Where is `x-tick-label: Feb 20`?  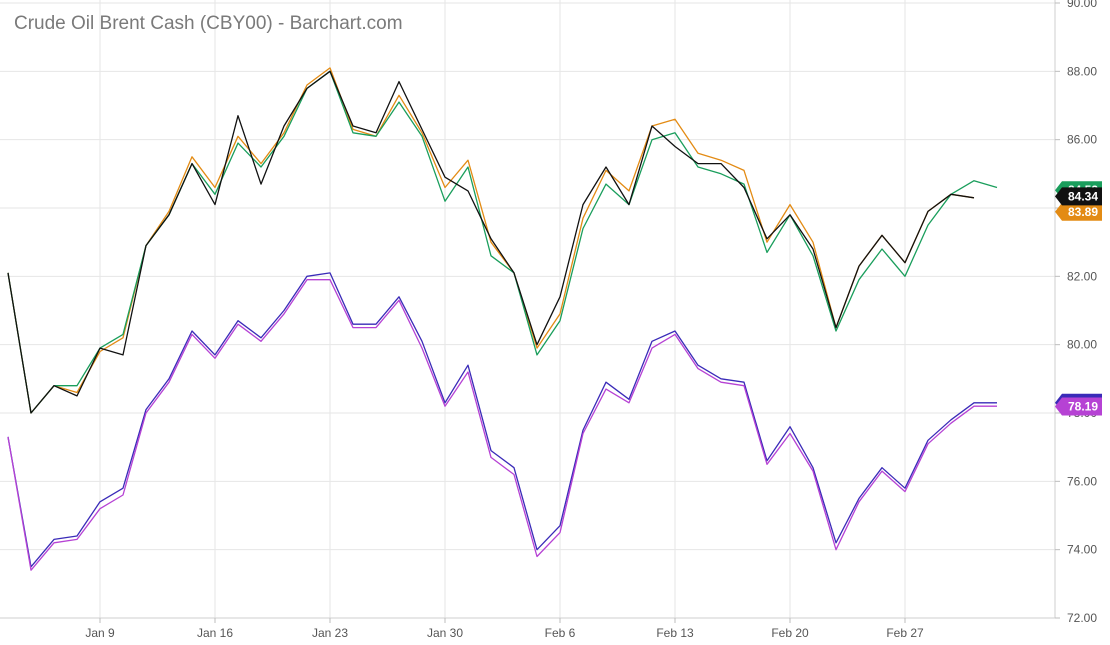
x-tick-label: Feb 20 is located at coordinates (790, 633).